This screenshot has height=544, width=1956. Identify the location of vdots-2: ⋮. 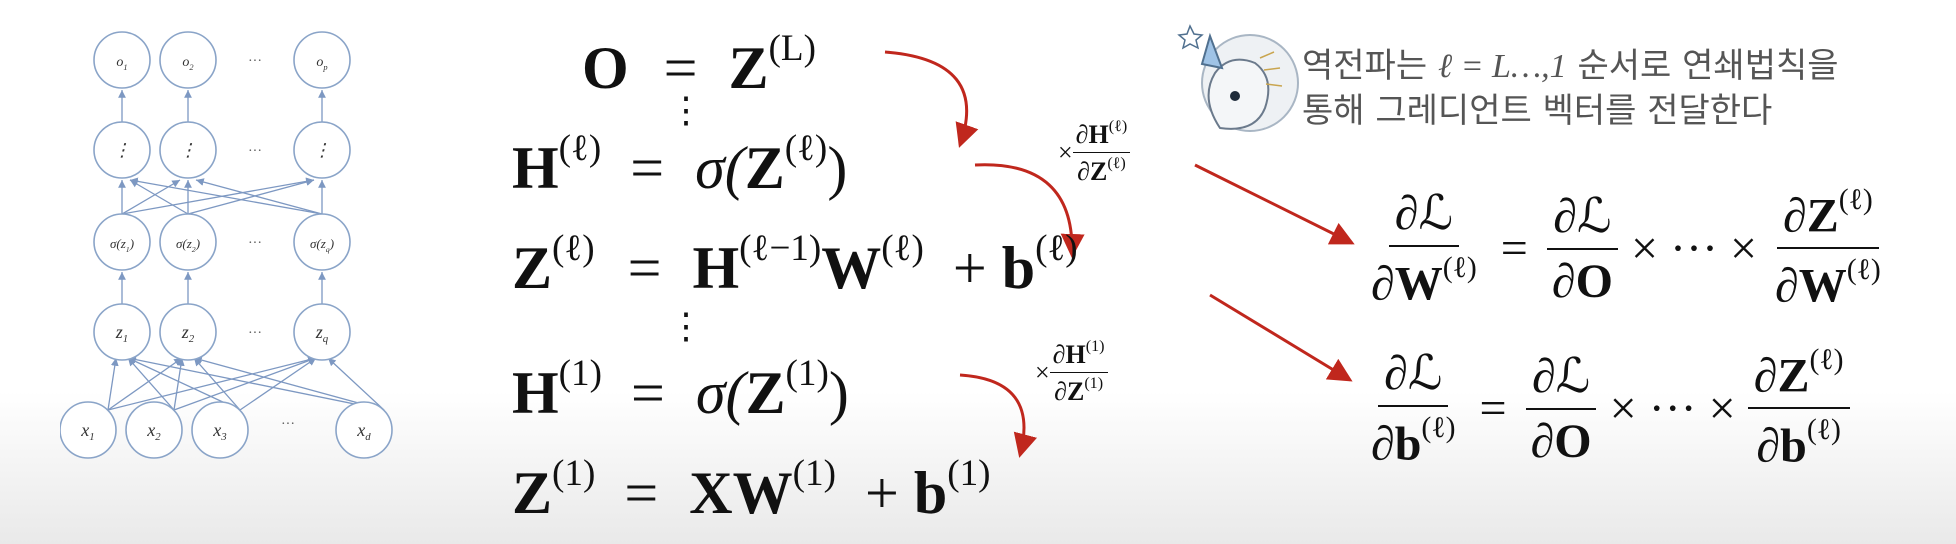
(686, 326).